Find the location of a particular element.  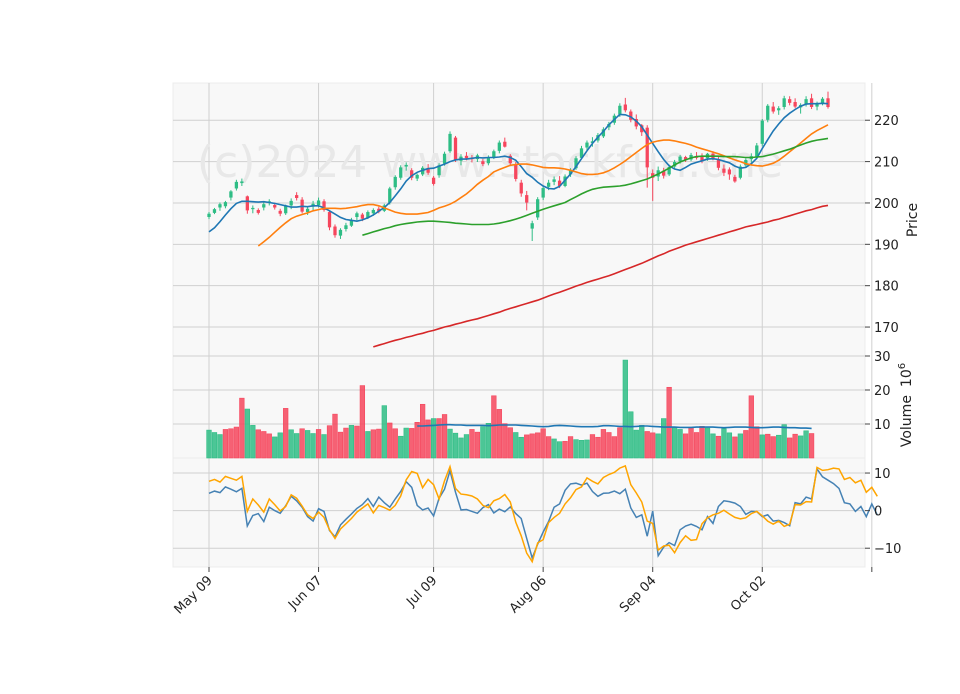

oscillator-line-signal is located at coordinates (543, 514).